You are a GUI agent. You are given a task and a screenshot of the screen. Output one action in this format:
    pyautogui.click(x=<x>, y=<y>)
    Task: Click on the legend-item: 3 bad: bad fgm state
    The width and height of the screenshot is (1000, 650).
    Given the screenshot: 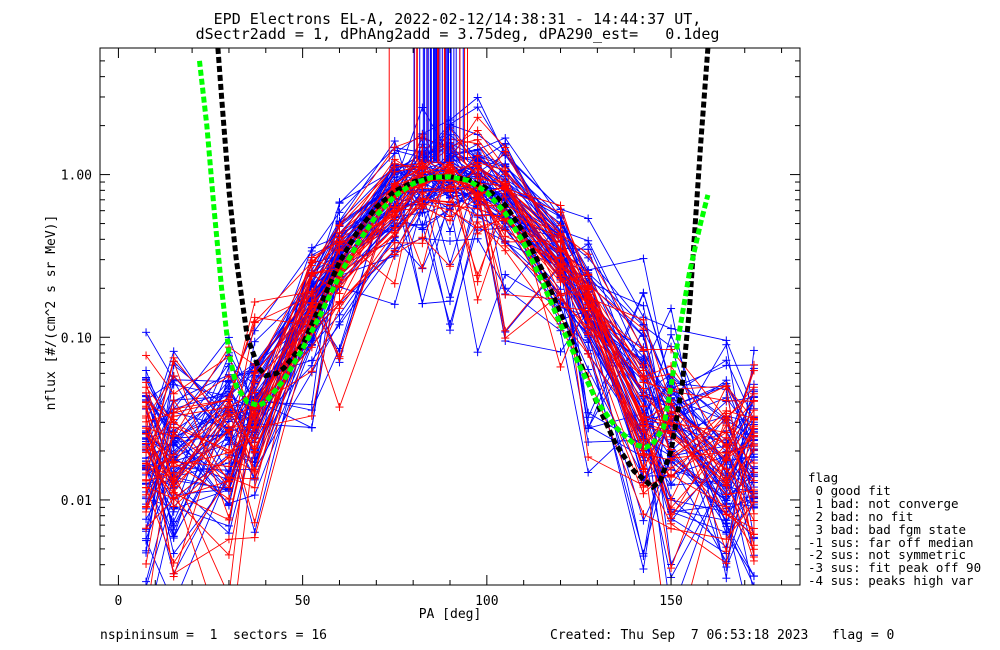 What is the action you would take?
    pyautogui.click(x=887, y=529)
    